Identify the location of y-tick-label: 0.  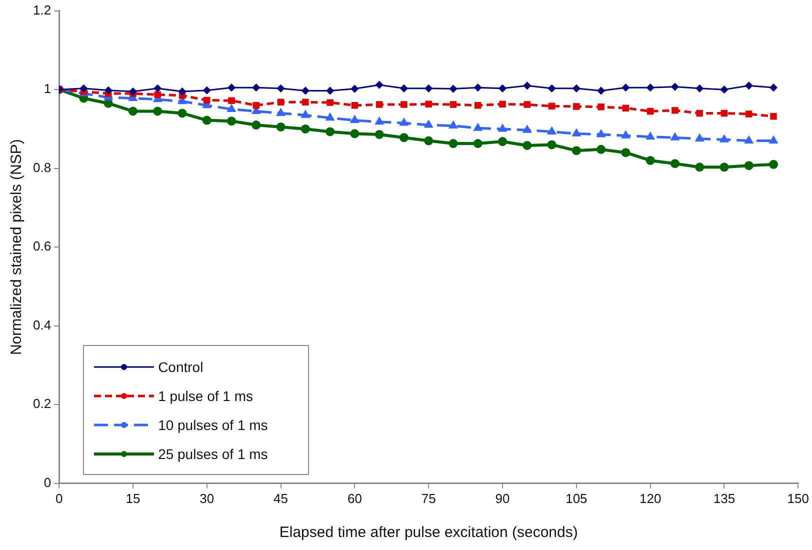
(48, 482).